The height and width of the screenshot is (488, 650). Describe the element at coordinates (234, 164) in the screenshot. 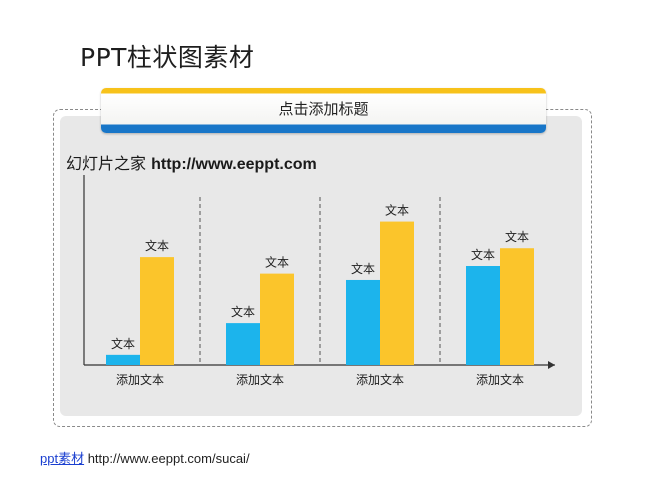

I see `subtitle-url: http://www.eeppt.com` at that location.